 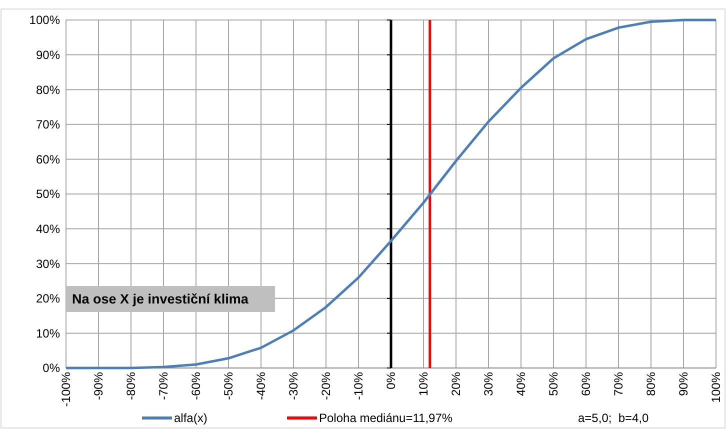 I want to click on x-tick-label: 100%, so click(x=716, y=387).